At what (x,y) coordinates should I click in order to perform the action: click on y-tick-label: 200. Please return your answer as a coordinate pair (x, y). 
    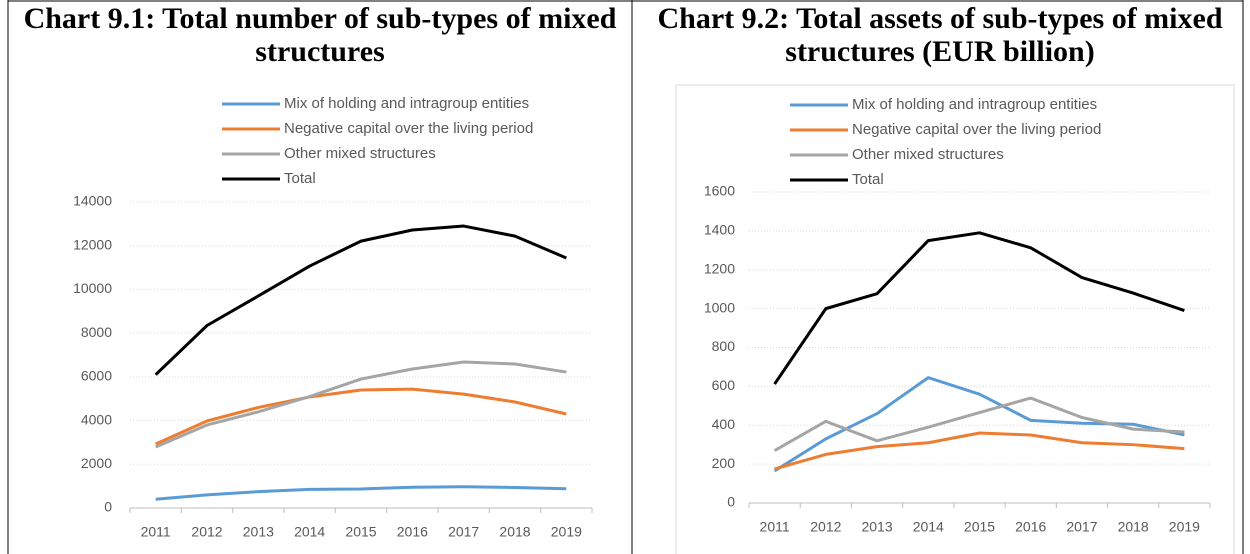
    Looking at the image, I should click on (724, 463).